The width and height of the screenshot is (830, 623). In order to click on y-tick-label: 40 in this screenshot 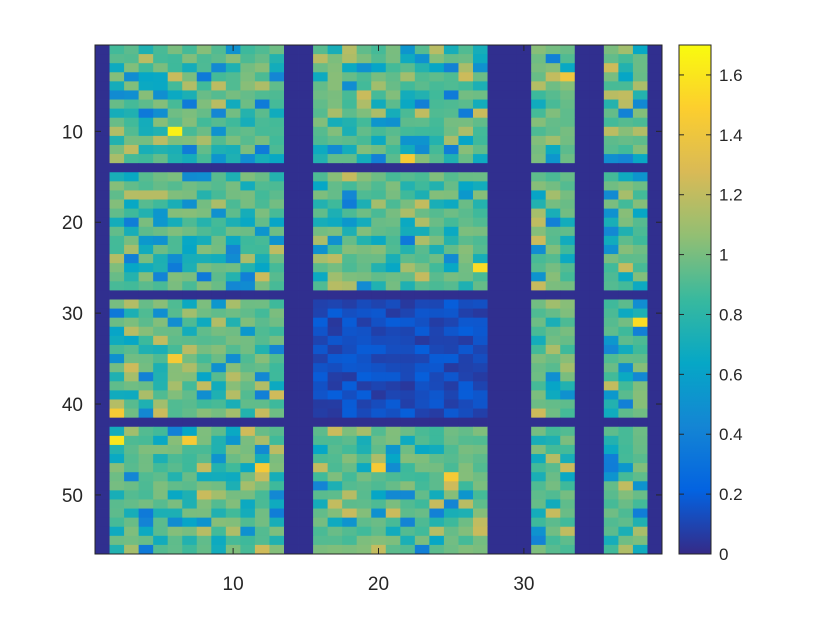, I will do `click(72, 405)`.